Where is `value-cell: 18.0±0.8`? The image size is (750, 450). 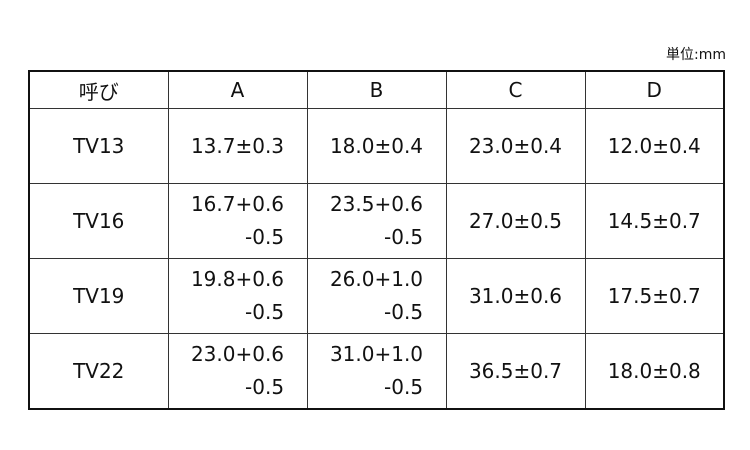 value-cell: 18.0±0.8 is located at coordinates (654, 371).